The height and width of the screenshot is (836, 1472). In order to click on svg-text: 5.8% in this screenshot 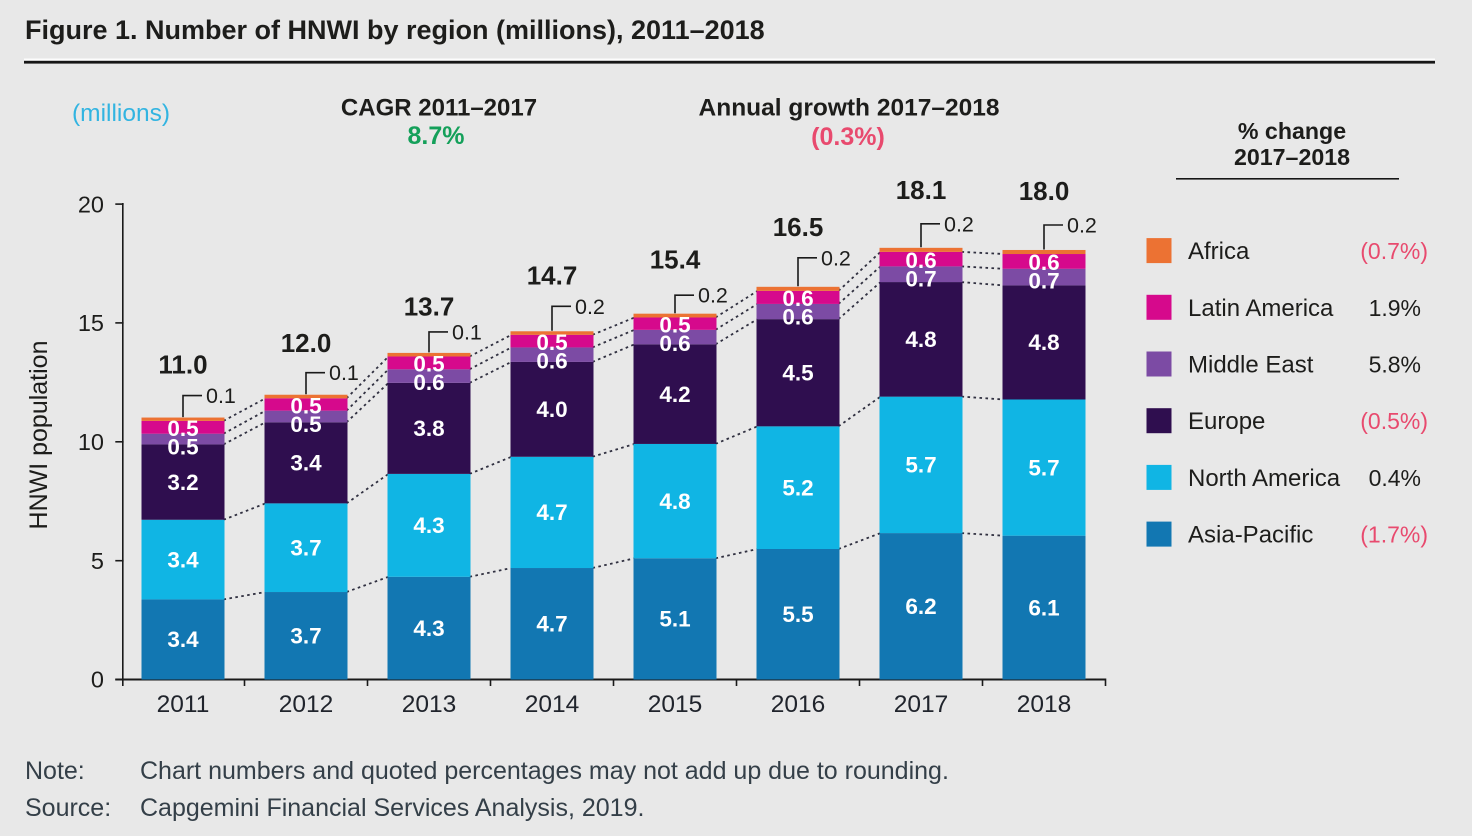, I will do `click(1395, 365)`.